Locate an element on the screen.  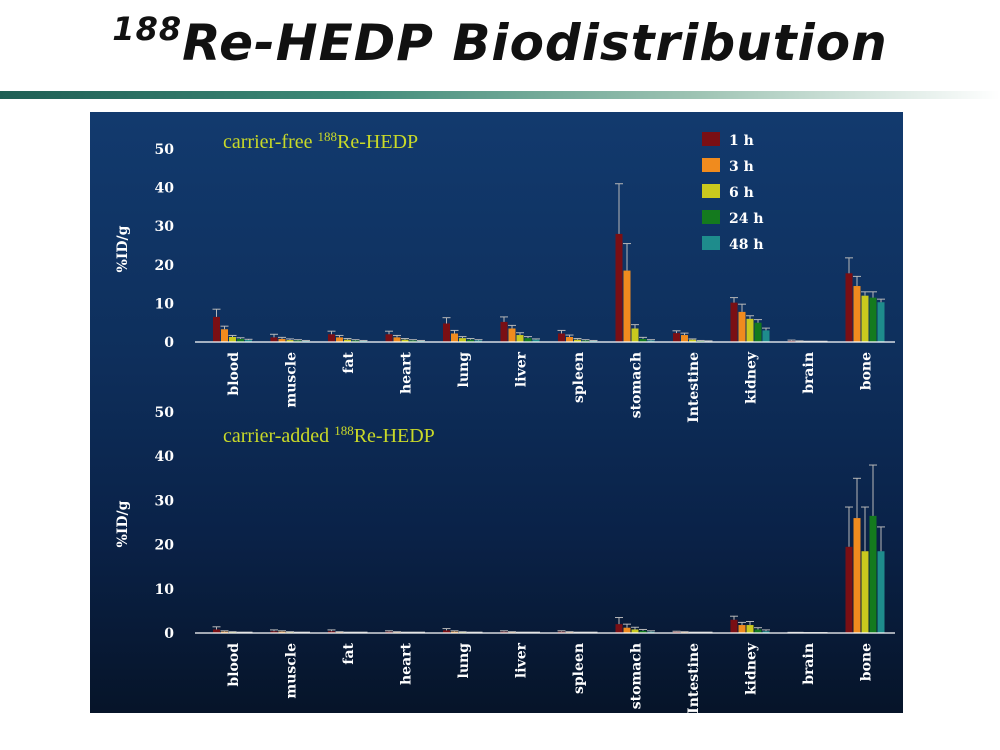
y-tick-label: 50 is located at coordinates (165, 150).